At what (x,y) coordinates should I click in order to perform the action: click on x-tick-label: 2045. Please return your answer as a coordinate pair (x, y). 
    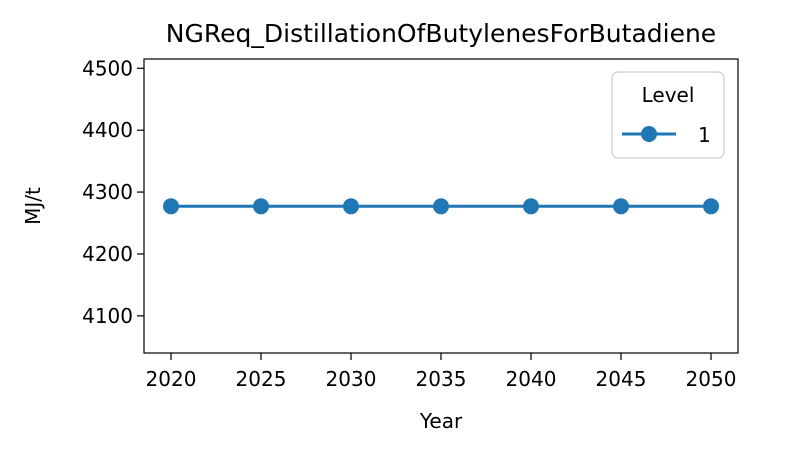
    Looking at the image, I should click on (621, 379).